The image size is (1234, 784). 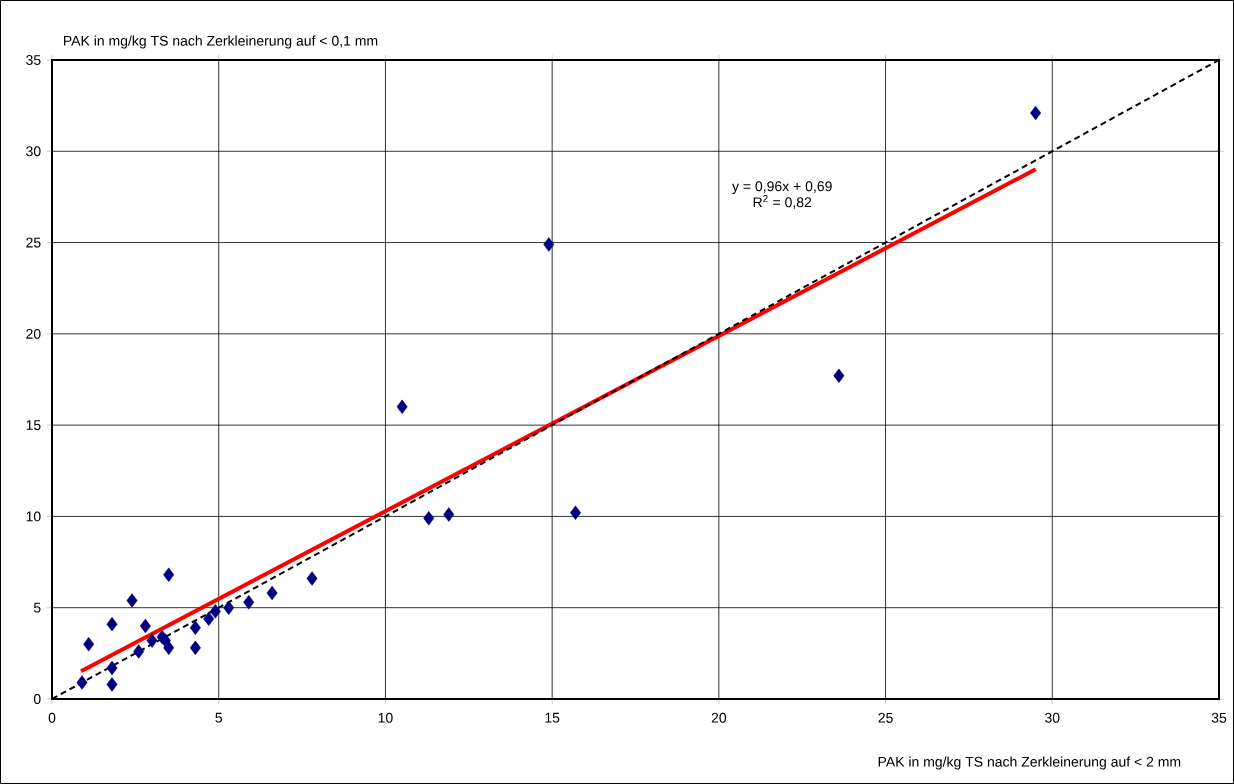 I want to click on x-tick-label: 30, so click(x=1052, y=717).